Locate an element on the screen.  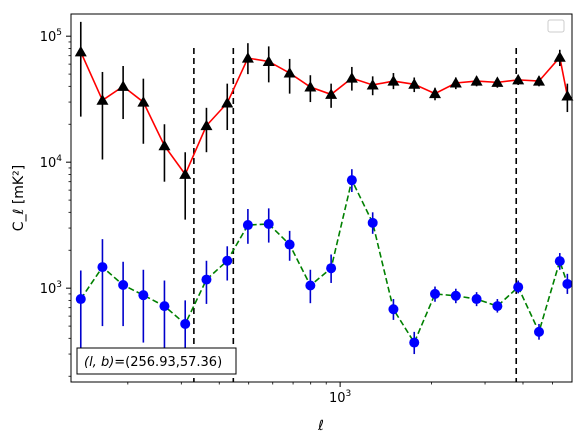
annotation-value: =(256.93,57.36) is located at coordinates (168, 362).